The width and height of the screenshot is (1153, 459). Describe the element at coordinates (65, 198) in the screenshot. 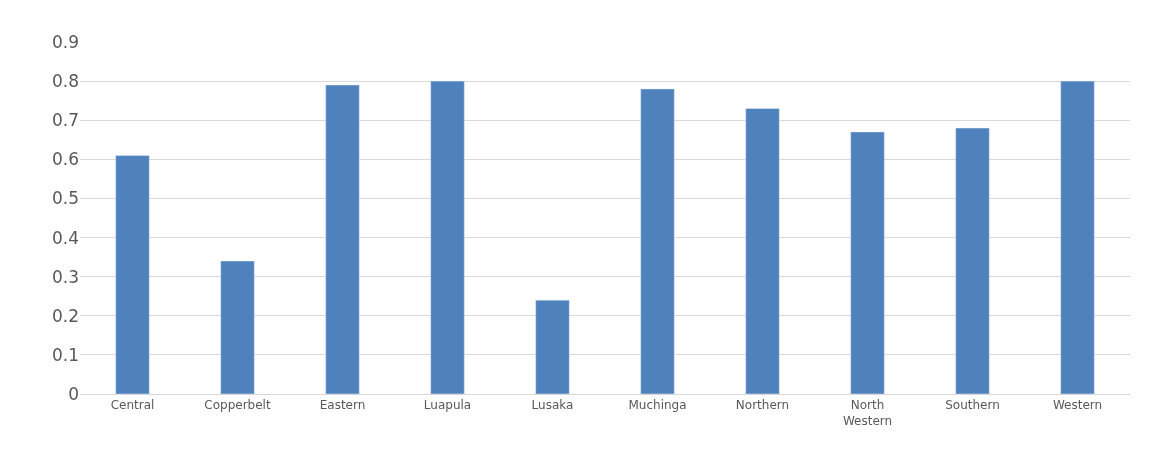

I see `y-tick-label: 0.5` at that location.